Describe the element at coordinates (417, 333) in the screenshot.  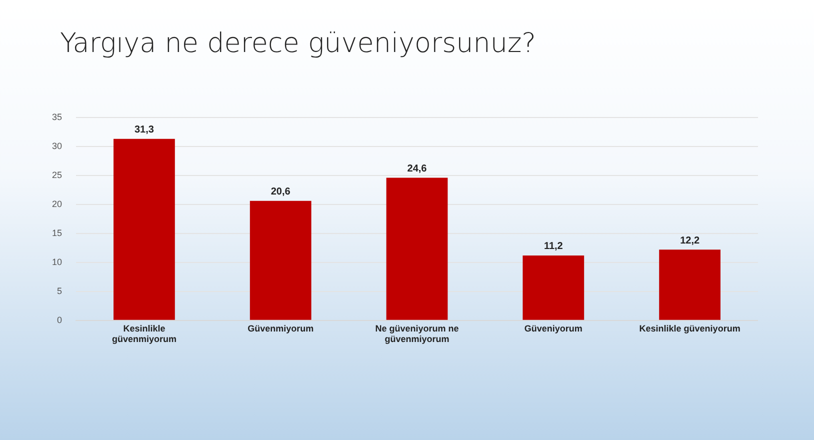
I see `x-tick-label: Ne güveniyorum ne güvenmiyorum` at that location.